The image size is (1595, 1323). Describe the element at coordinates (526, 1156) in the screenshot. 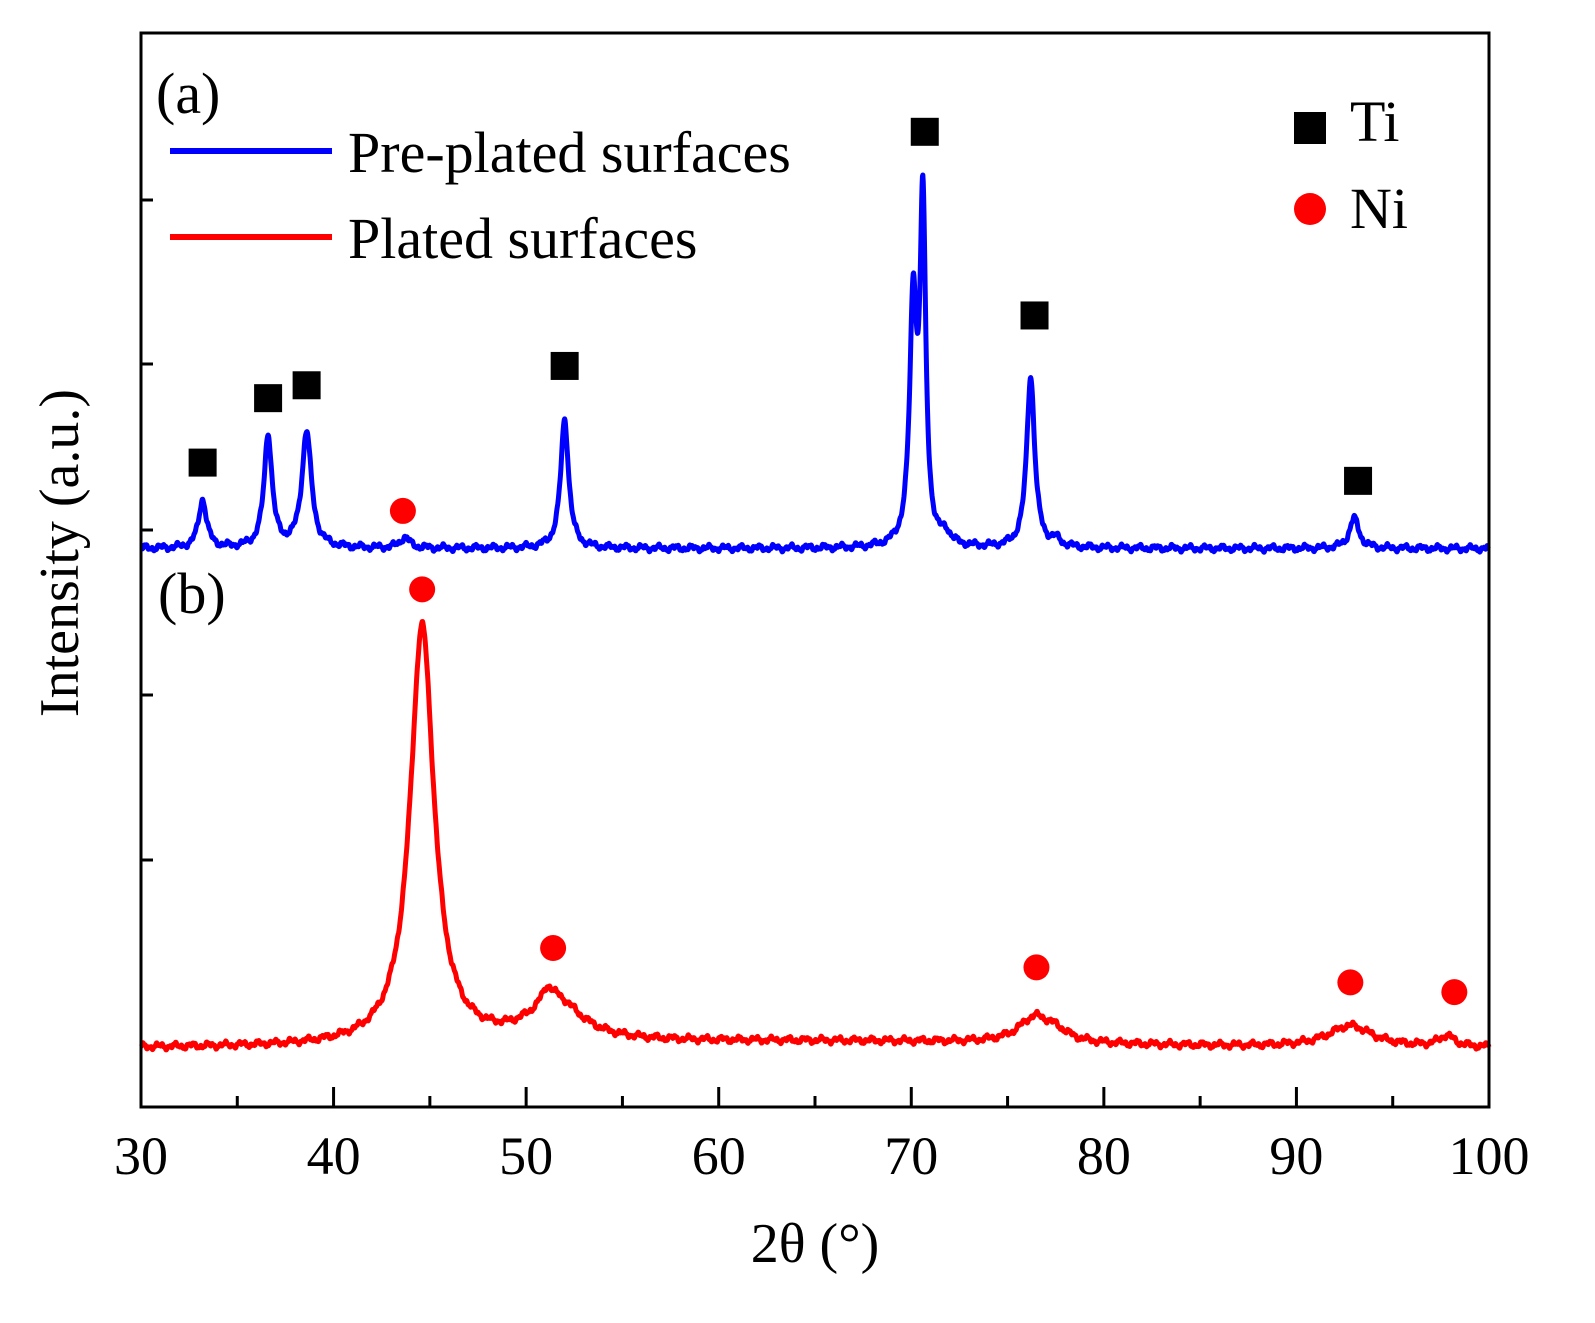

I see `x-tick-label: 50` at that location.